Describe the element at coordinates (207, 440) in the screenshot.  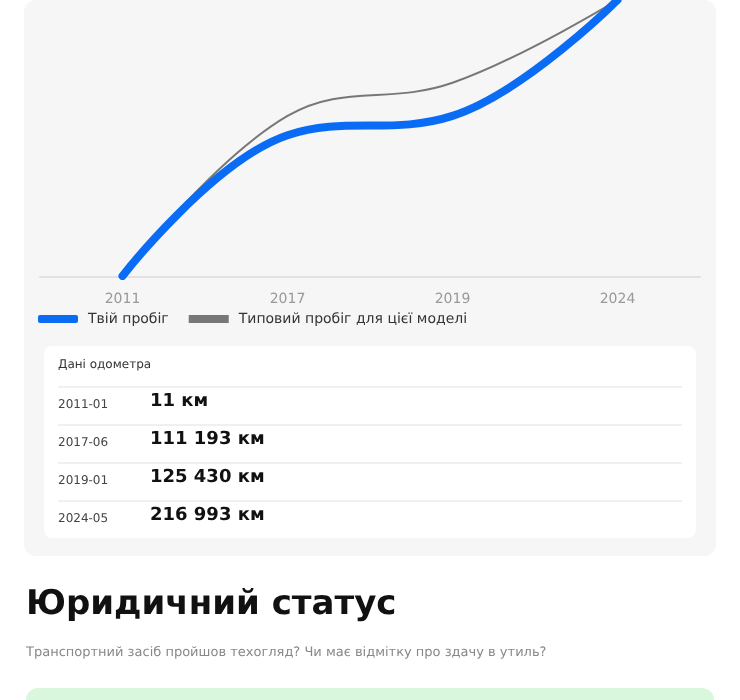
I see `text: 111 193 км` at that location.